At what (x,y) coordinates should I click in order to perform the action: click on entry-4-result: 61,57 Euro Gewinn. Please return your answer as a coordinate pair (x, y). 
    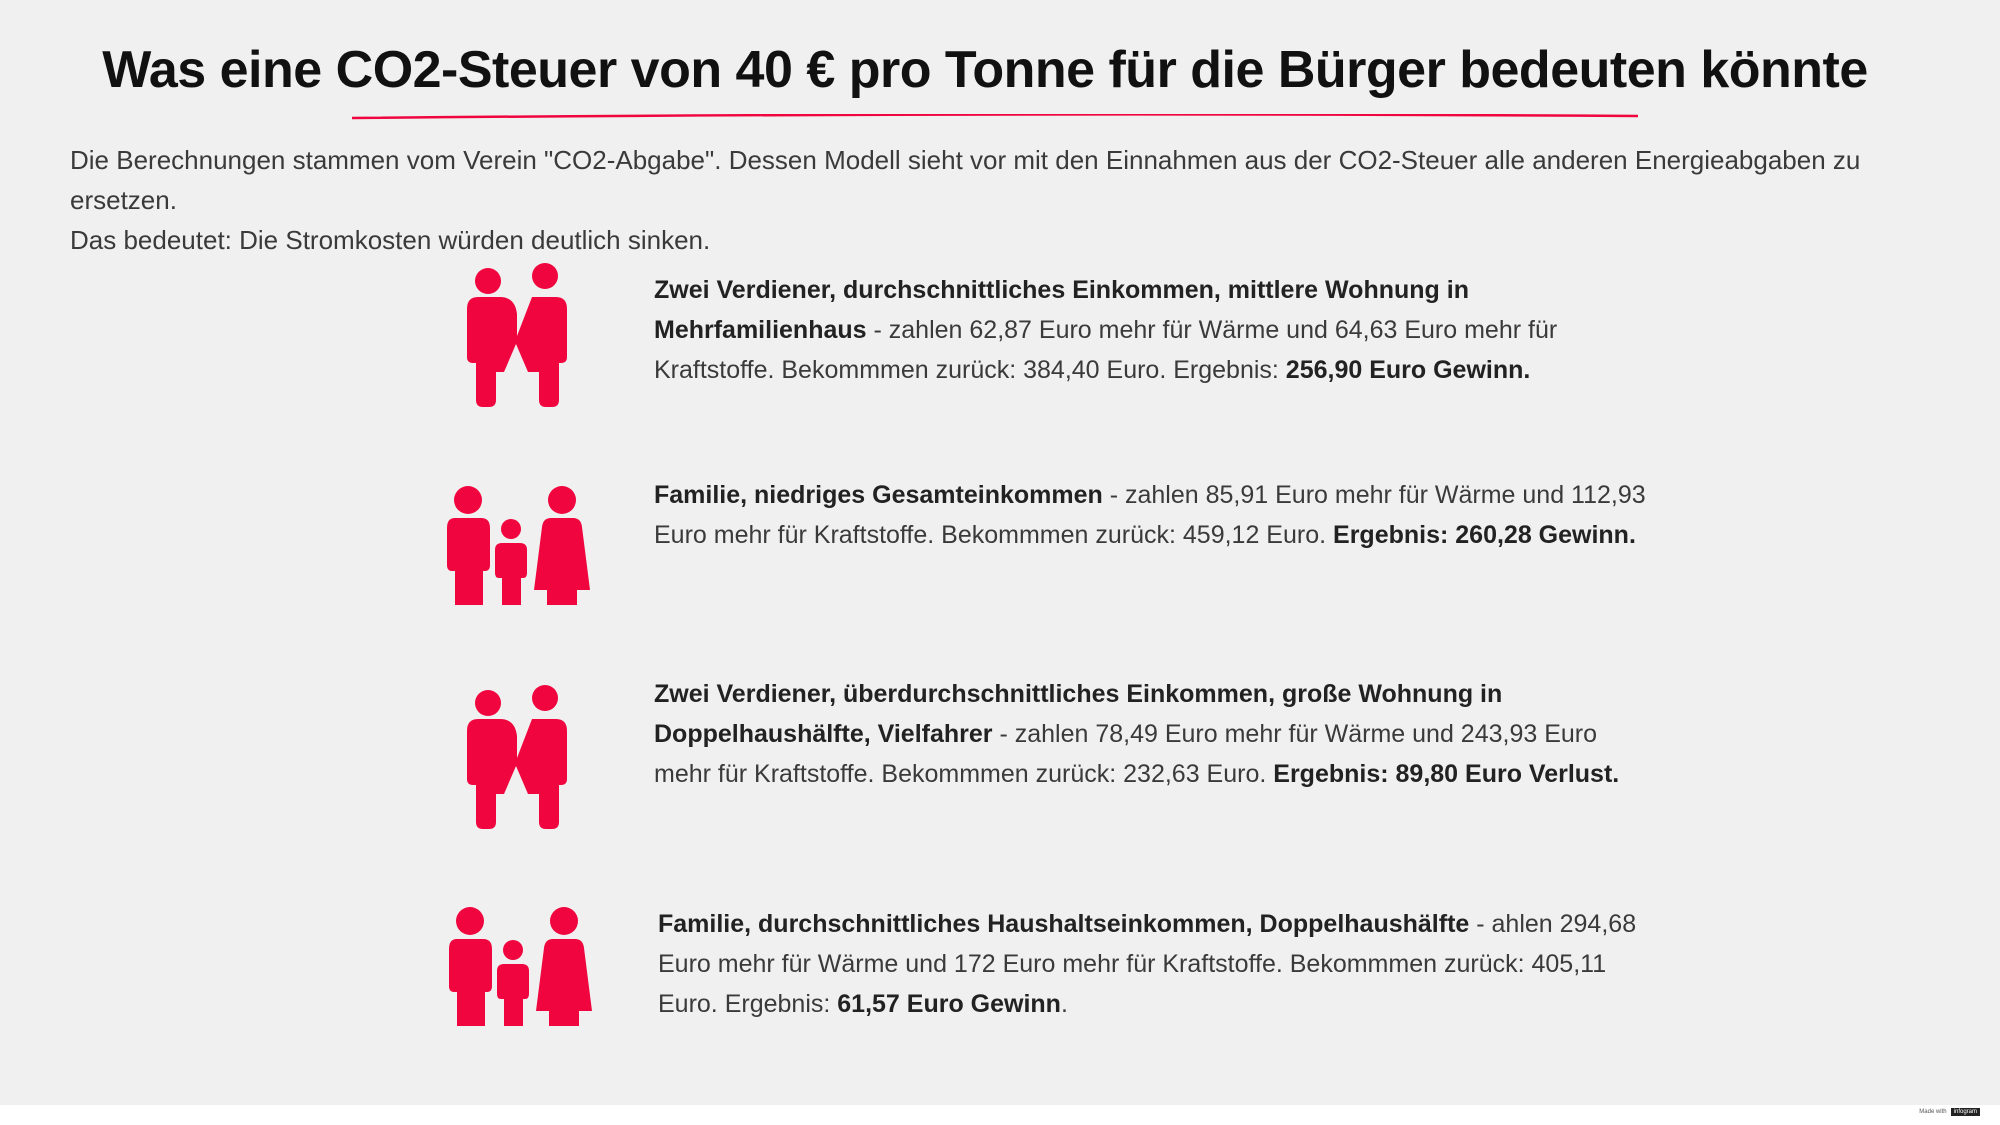
    Looking at the image, I should click on (949, 1004).